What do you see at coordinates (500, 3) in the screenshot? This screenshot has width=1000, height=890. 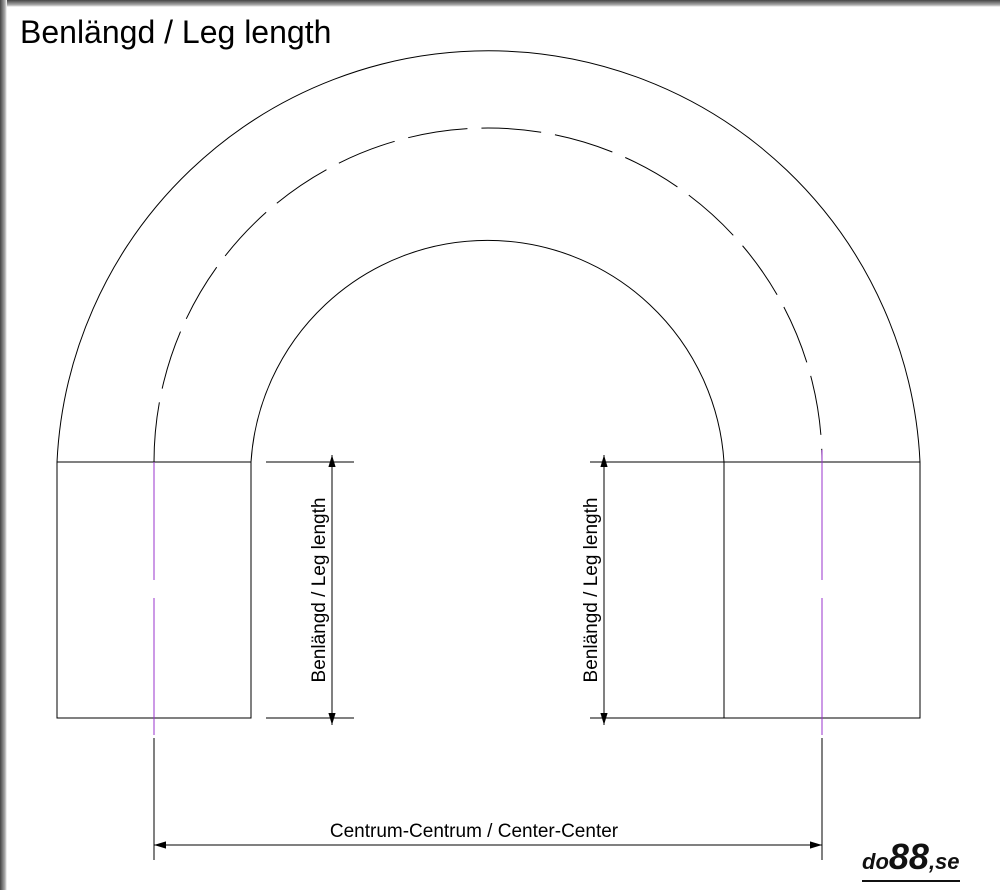 I see `frame-shadow-top` at bounding box center [500, 3].